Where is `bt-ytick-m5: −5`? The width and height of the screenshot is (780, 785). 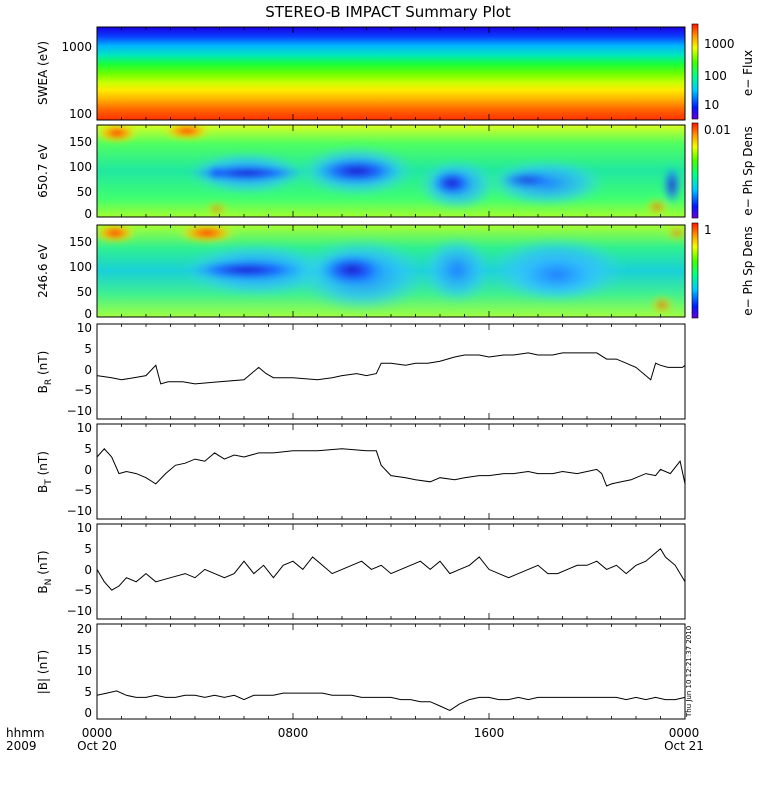
bt-ytick-m5: −5 is located at coordinates (83, 490).